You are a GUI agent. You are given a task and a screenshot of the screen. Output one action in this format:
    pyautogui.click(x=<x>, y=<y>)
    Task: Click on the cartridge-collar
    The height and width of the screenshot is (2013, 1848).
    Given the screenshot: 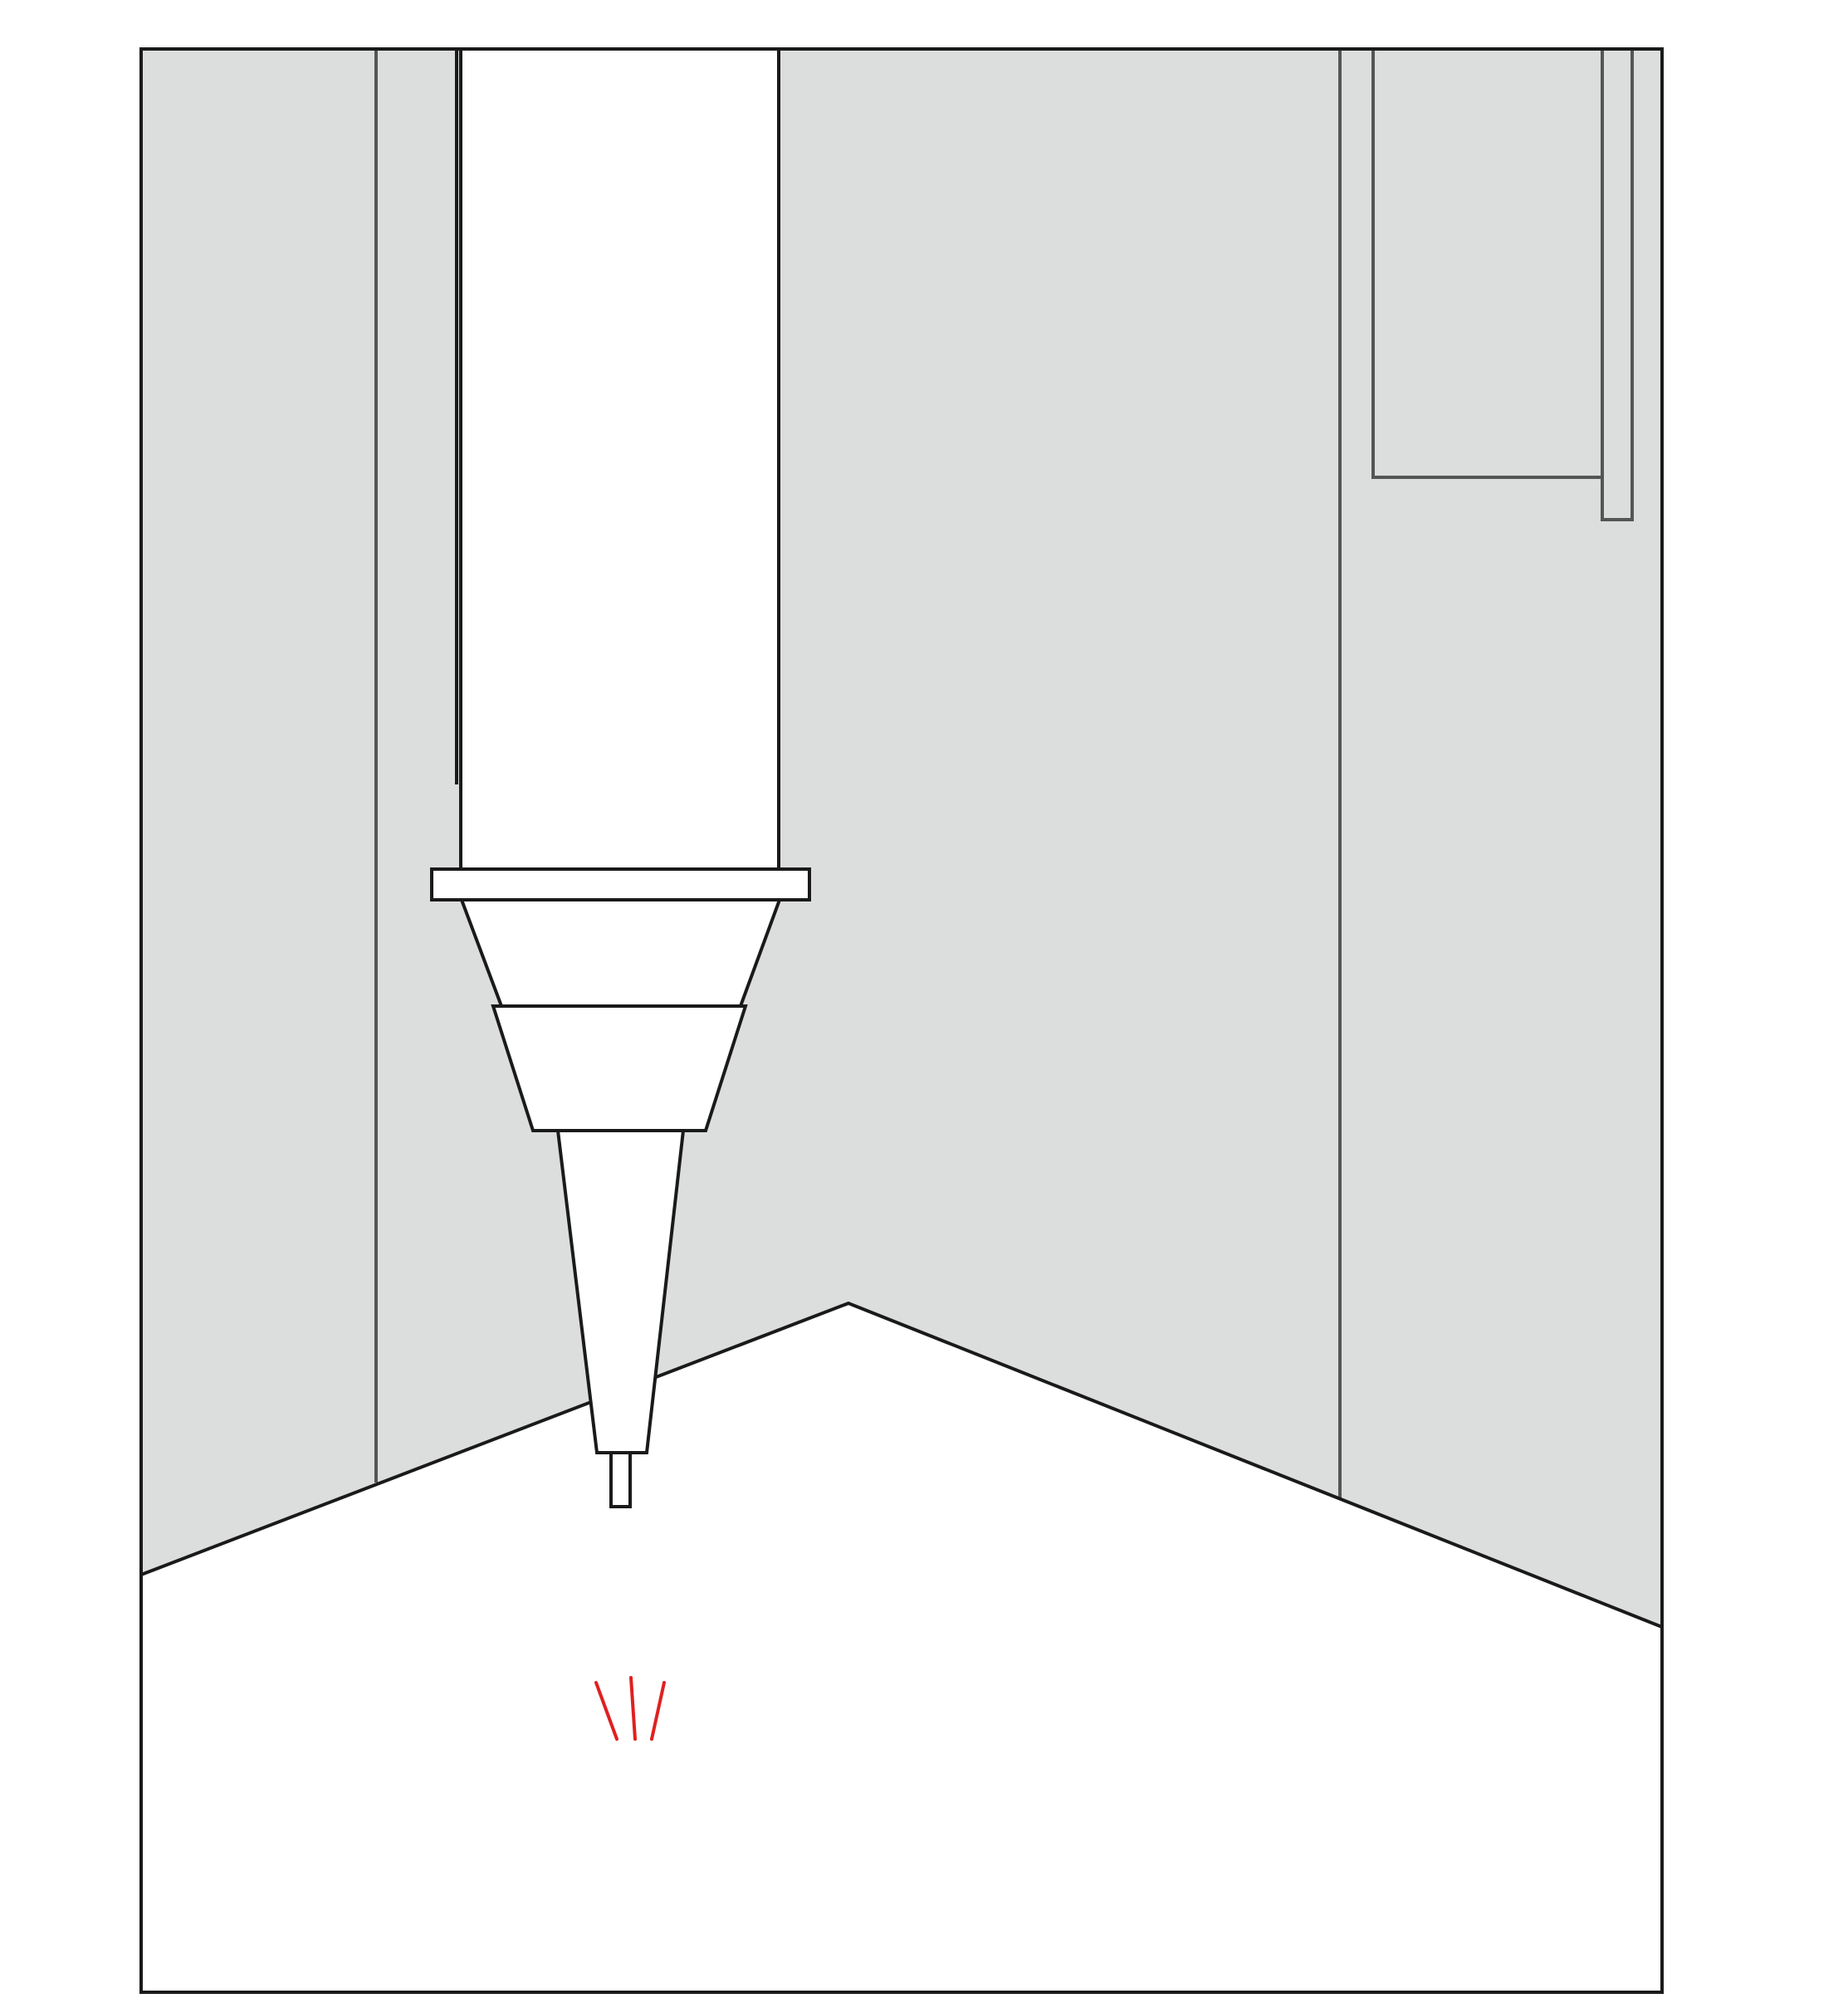 What is the action you would take?
    pyautogui.click(x=621, y=884)
    